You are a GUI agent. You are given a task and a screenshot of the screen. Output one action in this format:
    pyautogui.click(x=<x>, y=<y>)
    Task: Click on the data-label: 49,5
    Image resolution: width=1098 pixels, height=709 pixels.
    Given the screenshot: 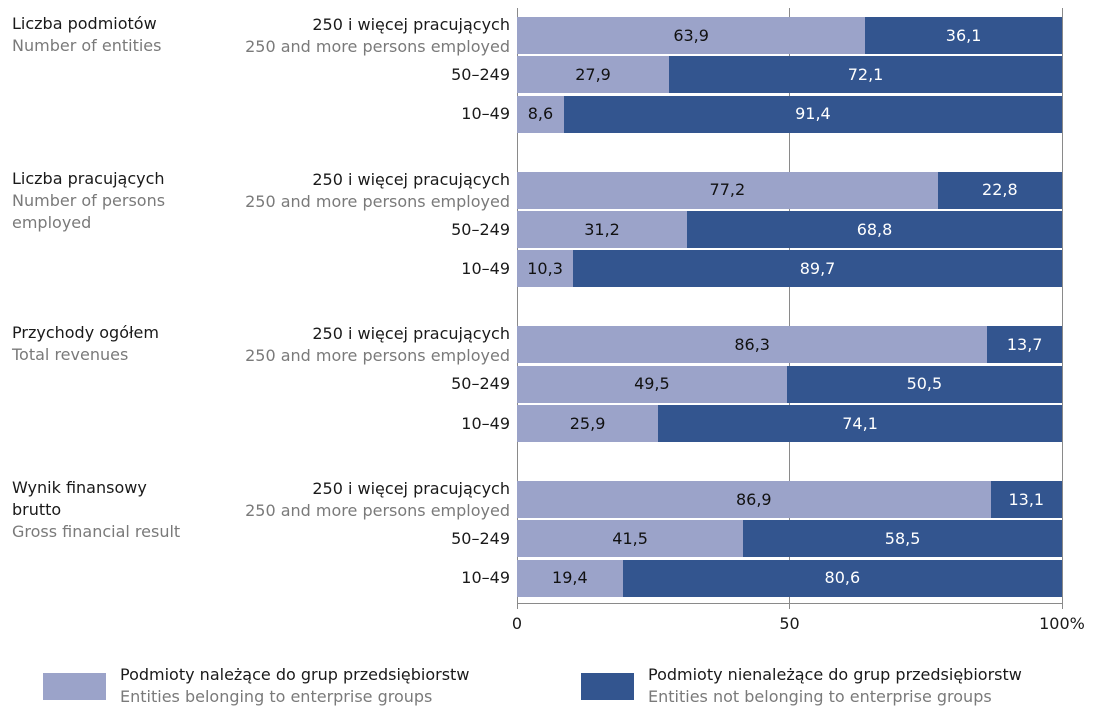 What is the action you would take?
    pyautogui.click(x=652, y=384)
    